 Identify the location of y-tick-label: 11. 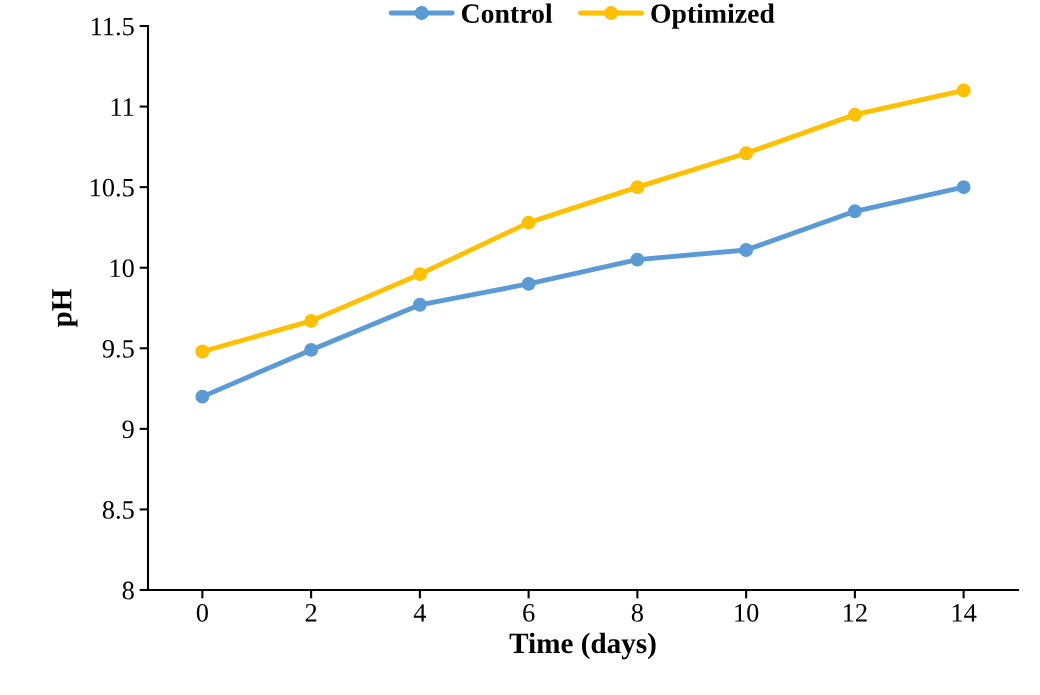
(122, 107).